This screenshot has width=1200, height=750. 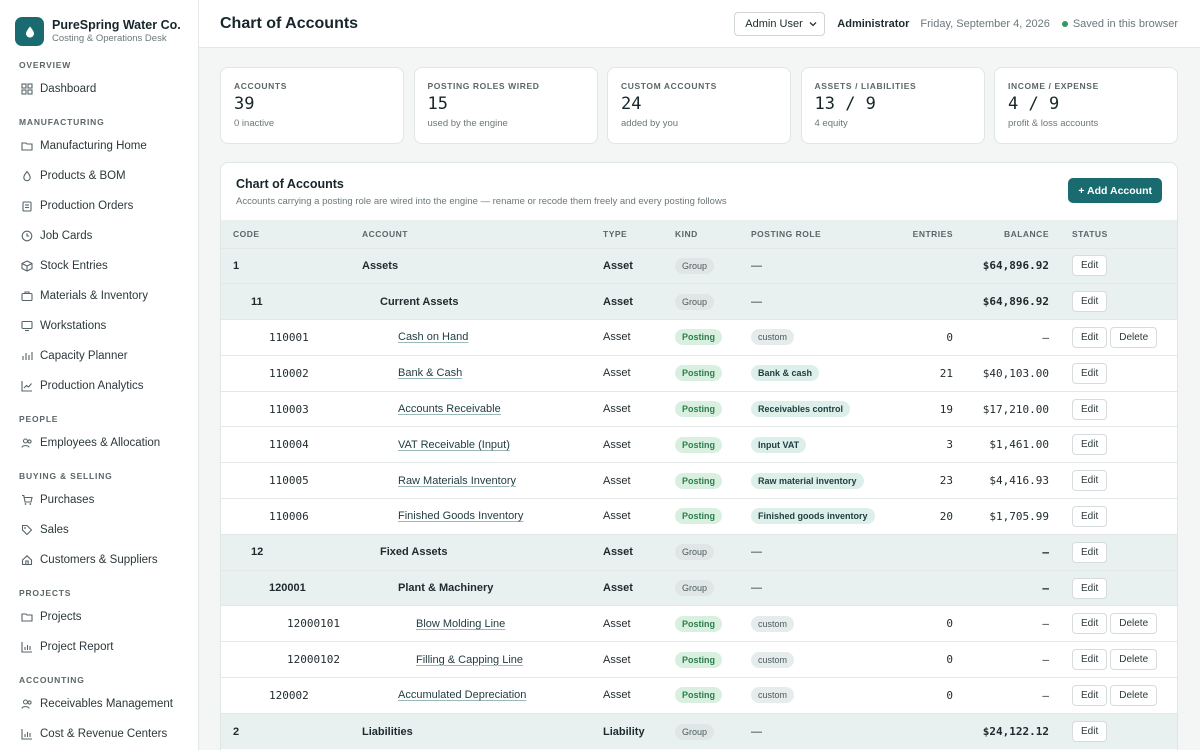 What do you see at coordinates (291, 660) in the screenshot?
I see `code-cell: 12000102` at bounding box center [291, 660].